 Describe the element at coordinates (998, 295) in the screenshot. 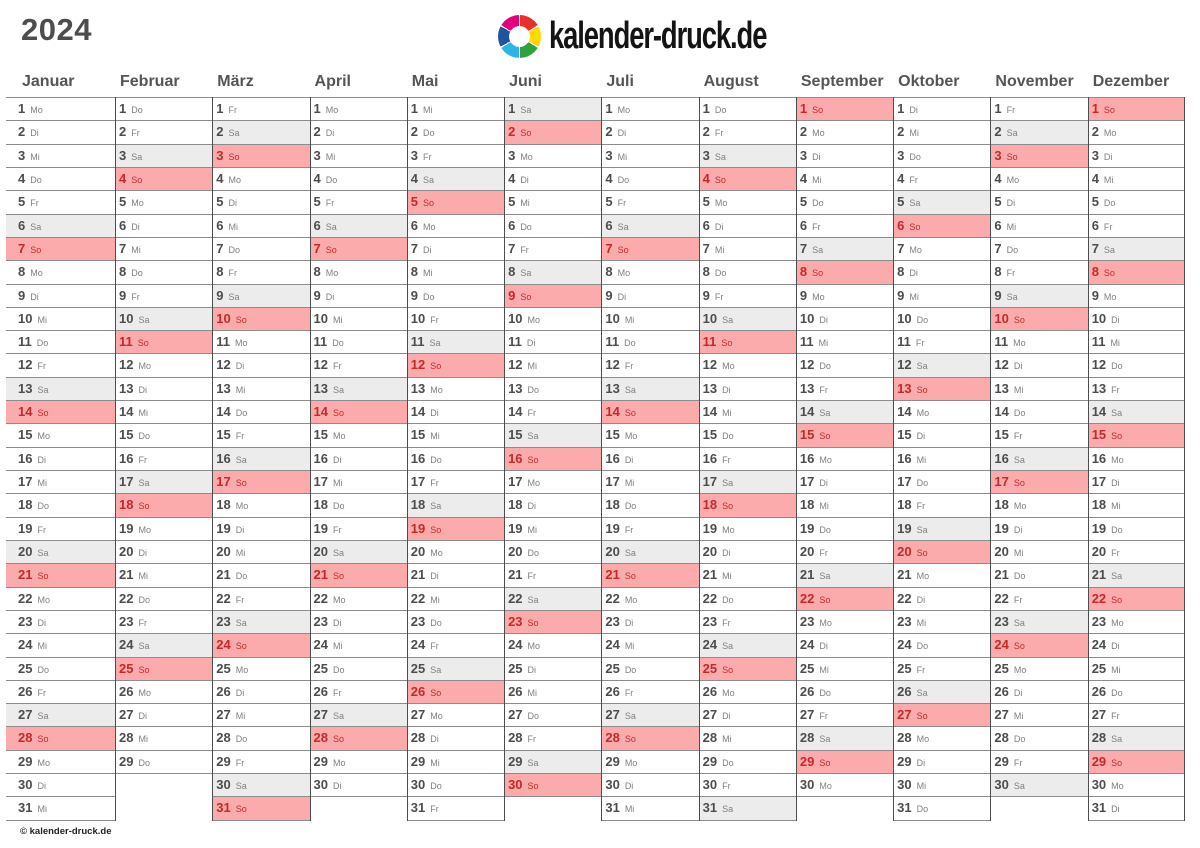

I see `day-number: 9` at that location.